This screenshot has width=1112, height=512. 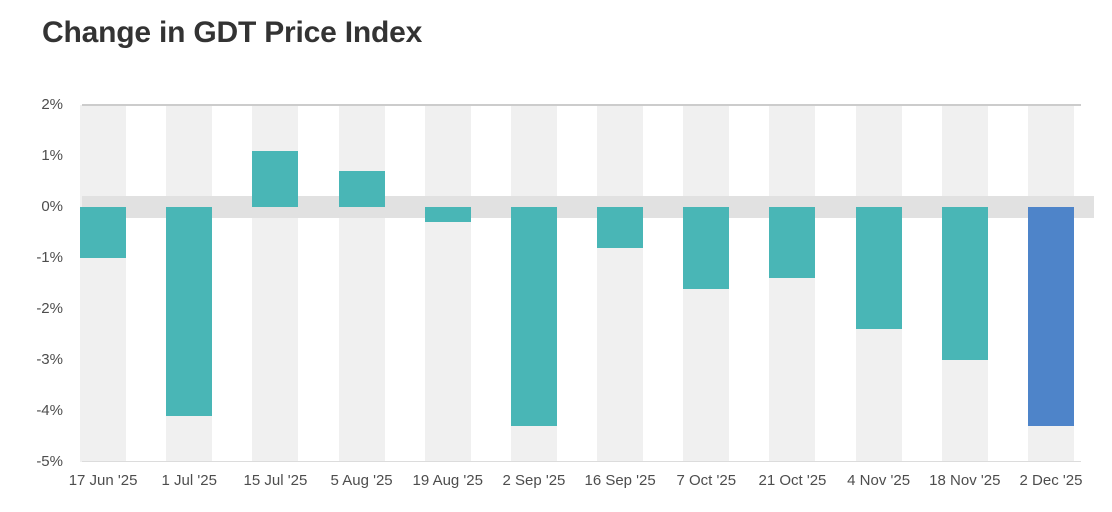 I want to click on chart-column: 2 Dec '25, so click(x=1051, y=297).